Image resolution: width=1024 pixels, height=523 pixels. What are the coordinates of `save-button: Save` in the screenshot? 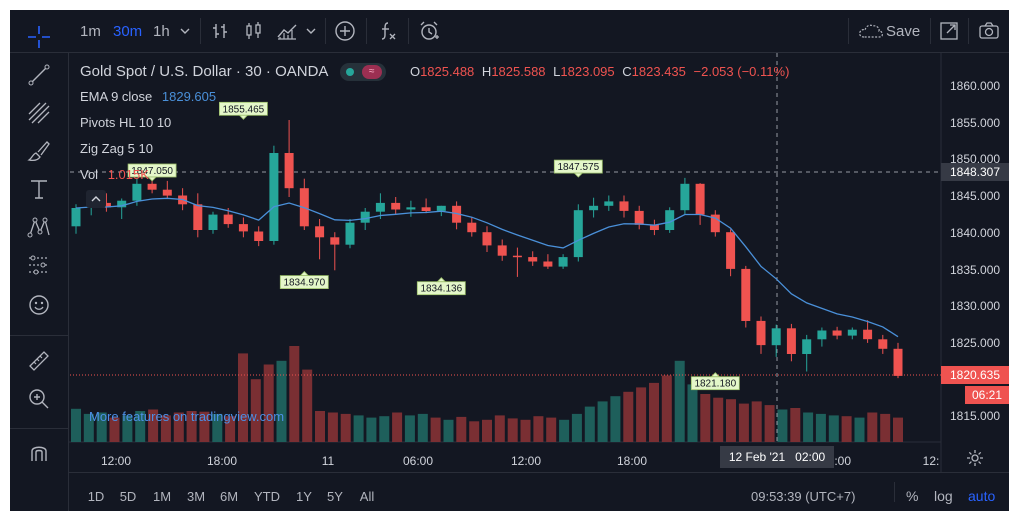 It's located at (903, 31).